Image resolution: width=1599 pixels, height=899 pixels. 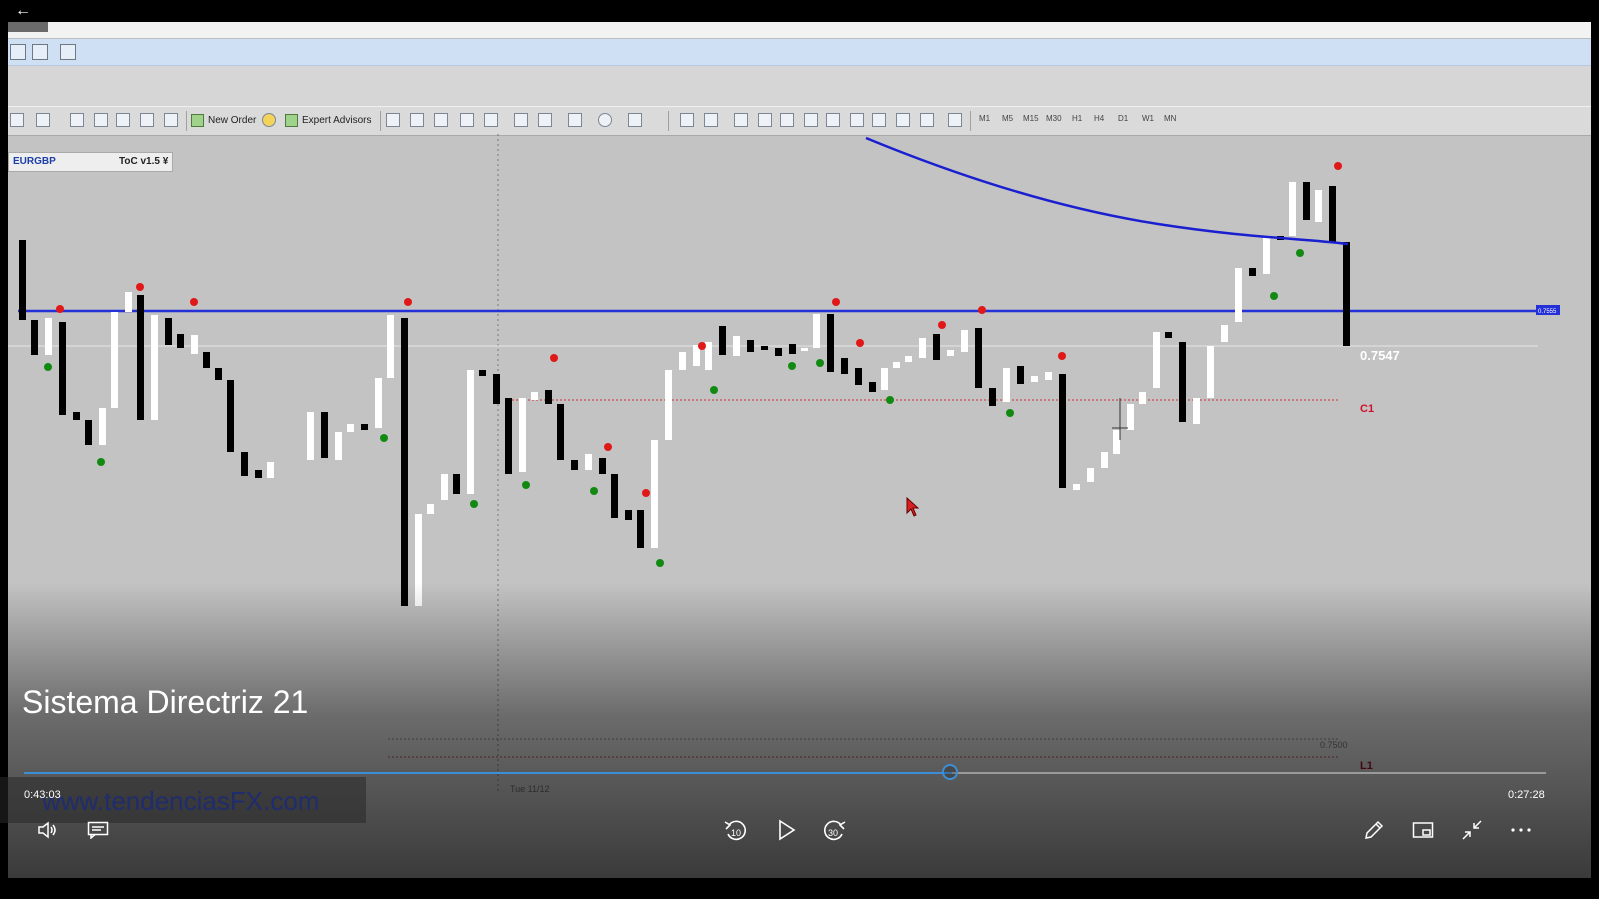 I want to click on rewind-10-icon: 10, so click(x=736, y=830).